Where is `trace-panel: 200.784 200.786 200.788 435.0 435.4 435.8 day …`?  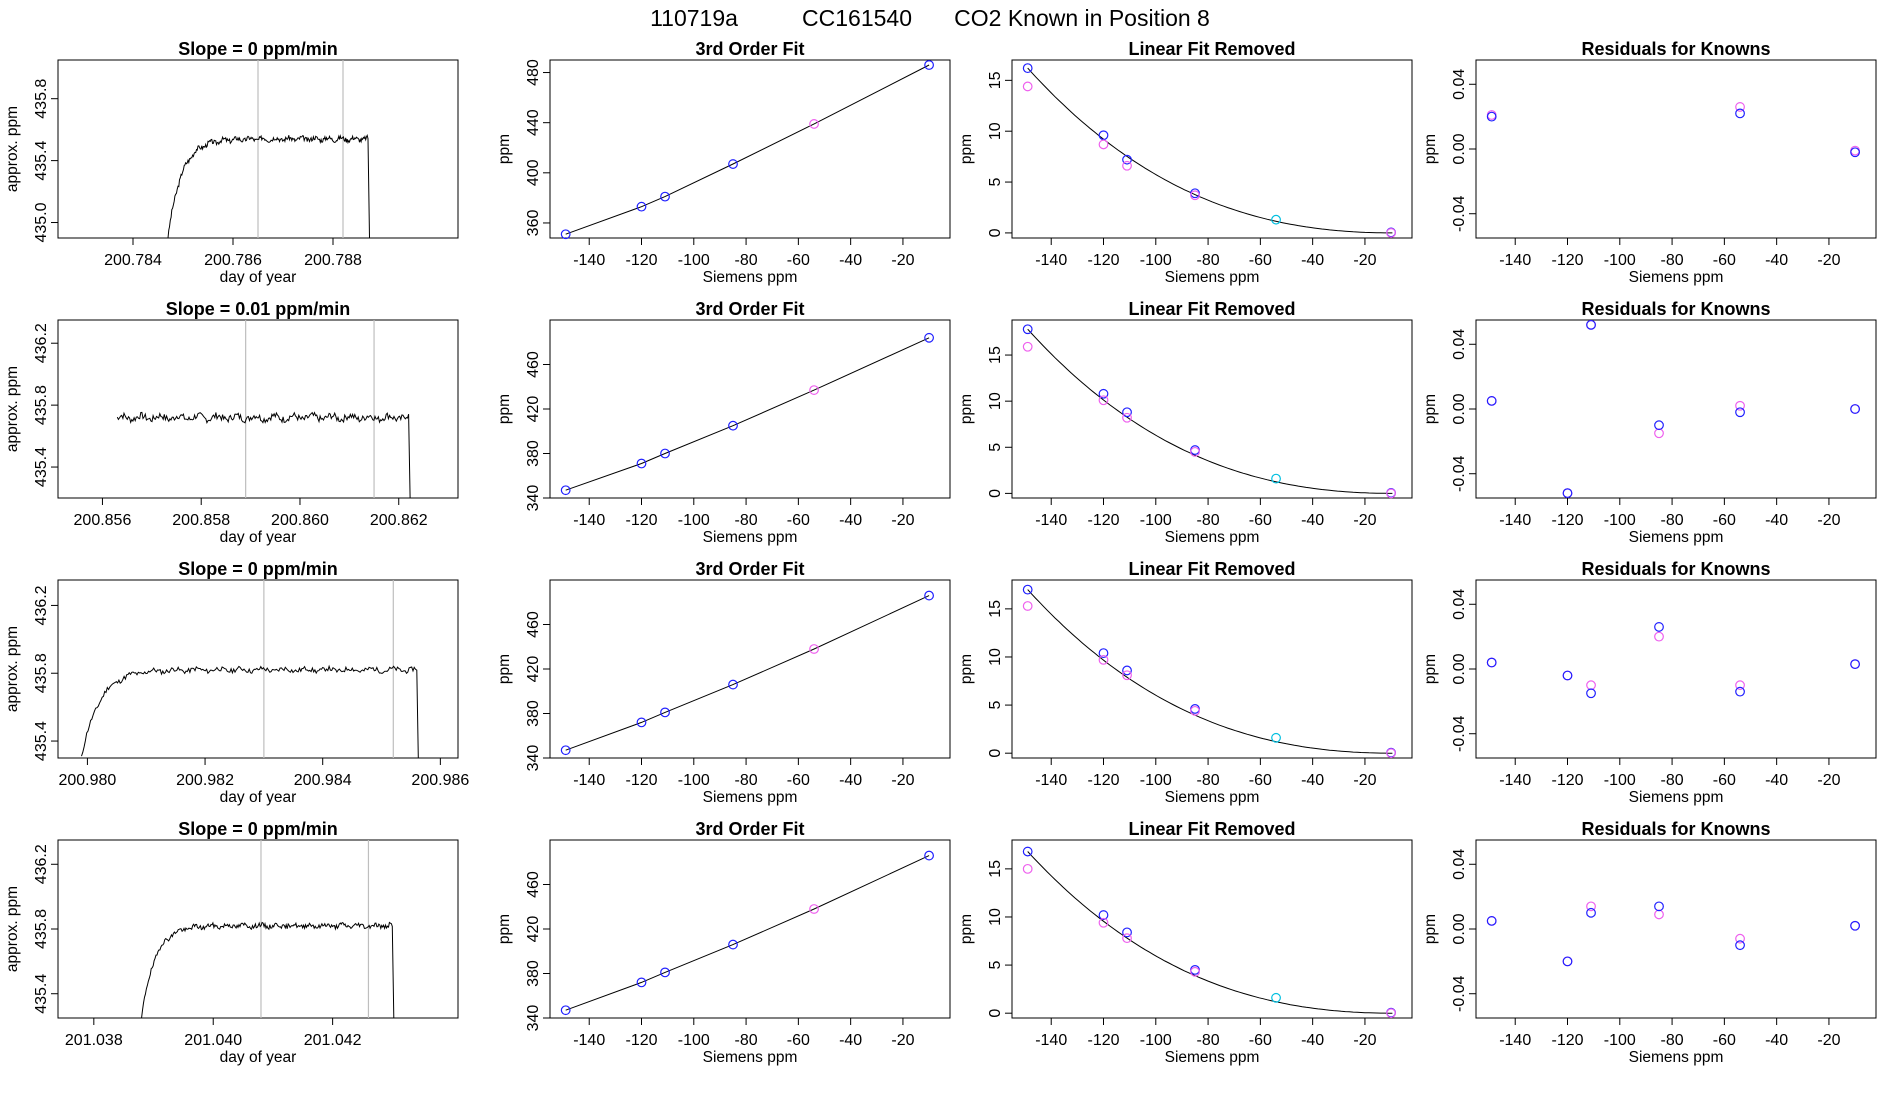
trace-panel: 200.784 200.786 200.788 435.0 435.4 435.8 day … is located at coordinates (231, 162).